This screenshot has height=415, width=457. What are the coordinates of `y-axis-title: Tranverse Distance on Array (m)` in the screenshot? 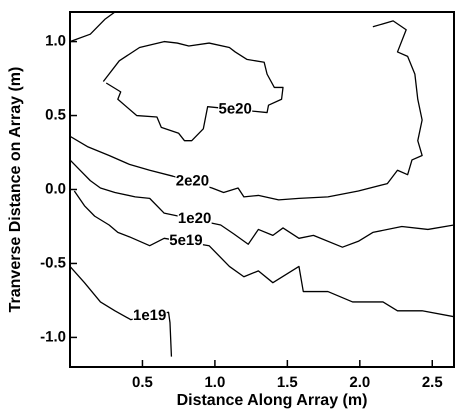 It's located at (15, 189).